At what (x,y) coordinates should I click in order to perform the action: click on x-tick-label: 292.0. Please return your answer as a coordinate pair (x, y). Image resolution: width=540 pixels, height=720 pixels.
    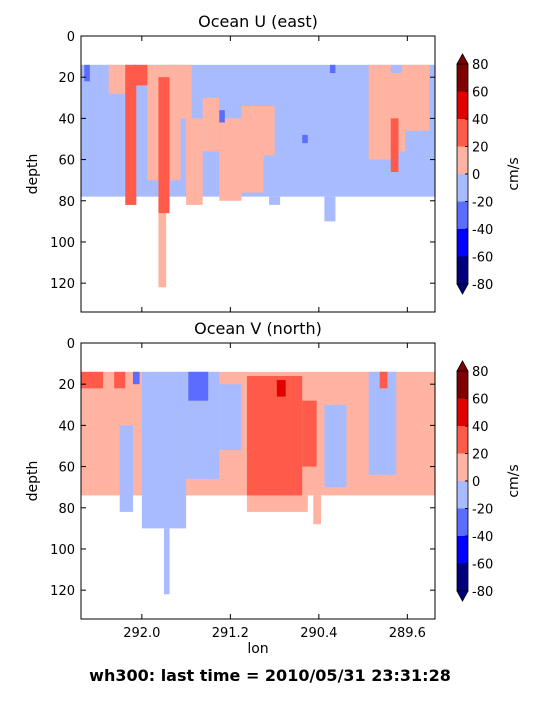
    Looking at the image, I should click on (141, 633).